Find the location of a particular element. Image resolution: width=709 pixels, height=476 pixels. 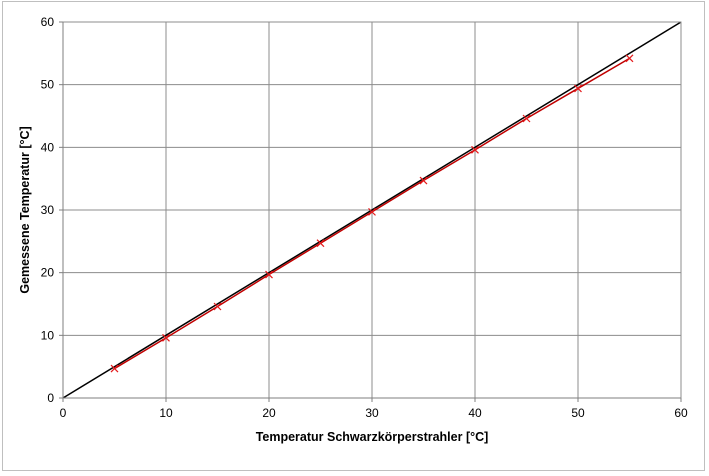

y-tick-label: 0 is located at coordinates (50, 398).